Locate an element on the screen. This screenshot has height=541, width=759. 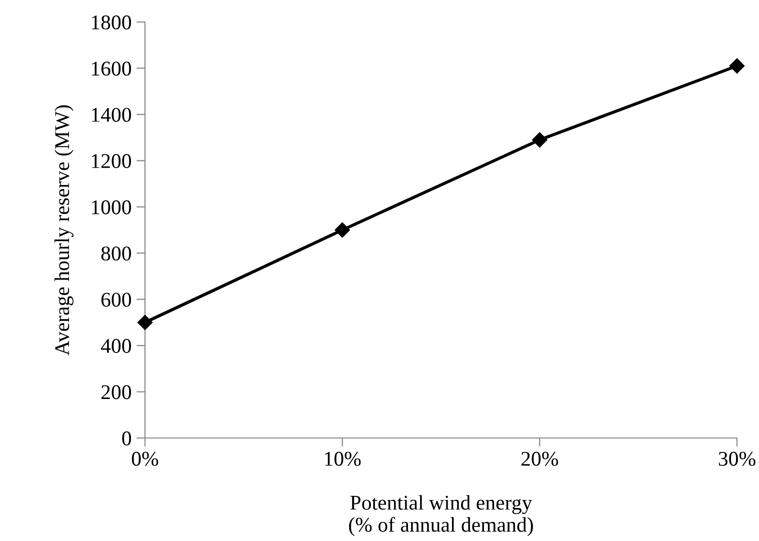
y-tick-label: 800 is located at coordinates (116, 253).